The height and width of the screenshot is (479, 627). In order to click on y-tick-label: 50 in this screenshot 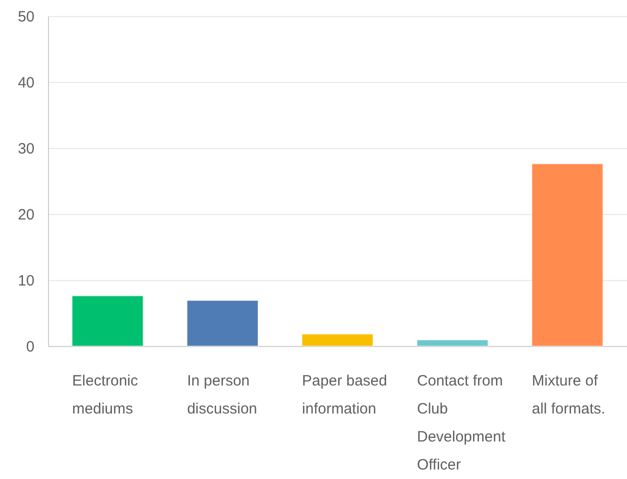, I will do `click(26, 17)`.